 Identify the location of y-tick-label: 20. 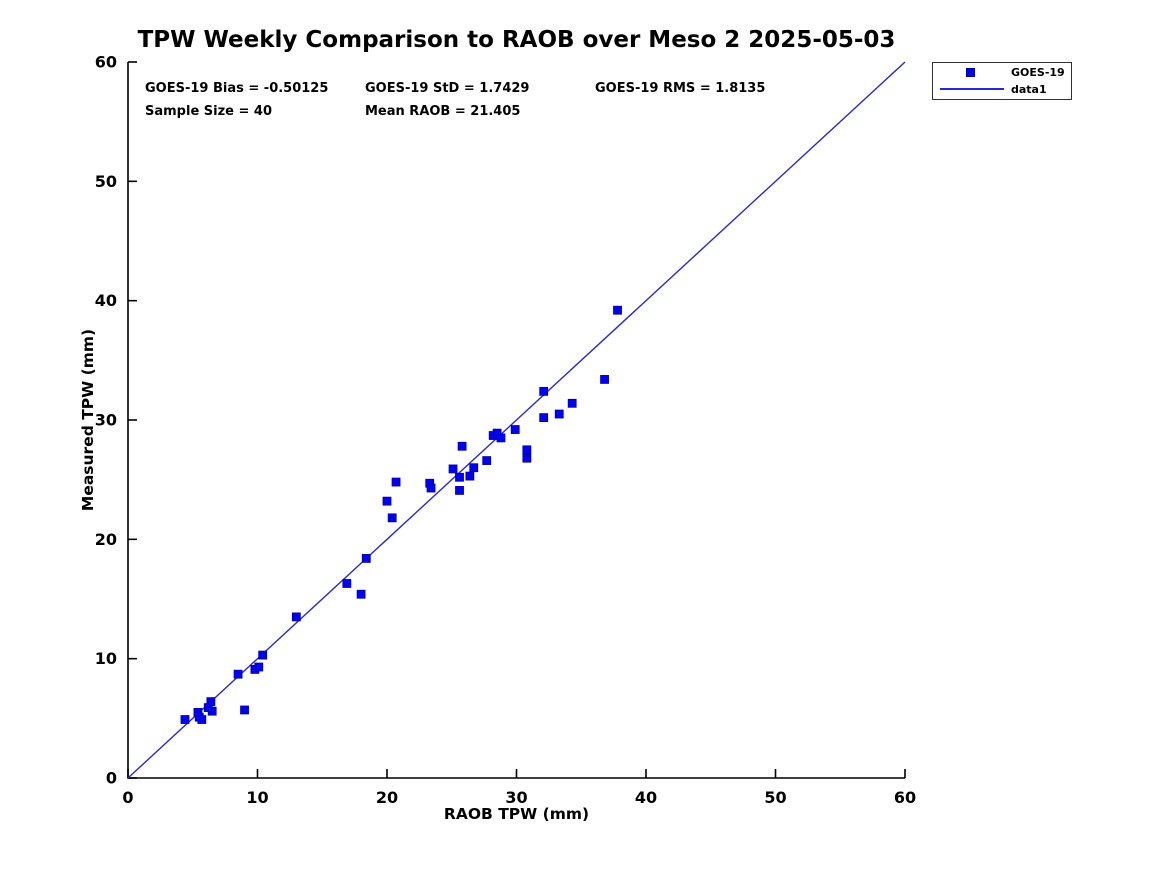
(106, 539).